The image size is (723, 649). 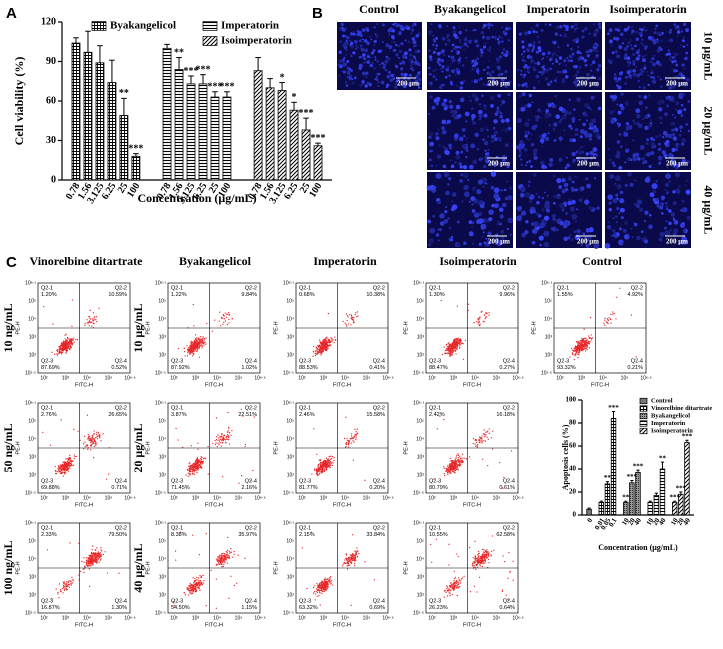 What do you see at coordinates (308, 488) in the screenshot?
I see `quadrant-percent: 81.77%` at bounding box center [308, 488].